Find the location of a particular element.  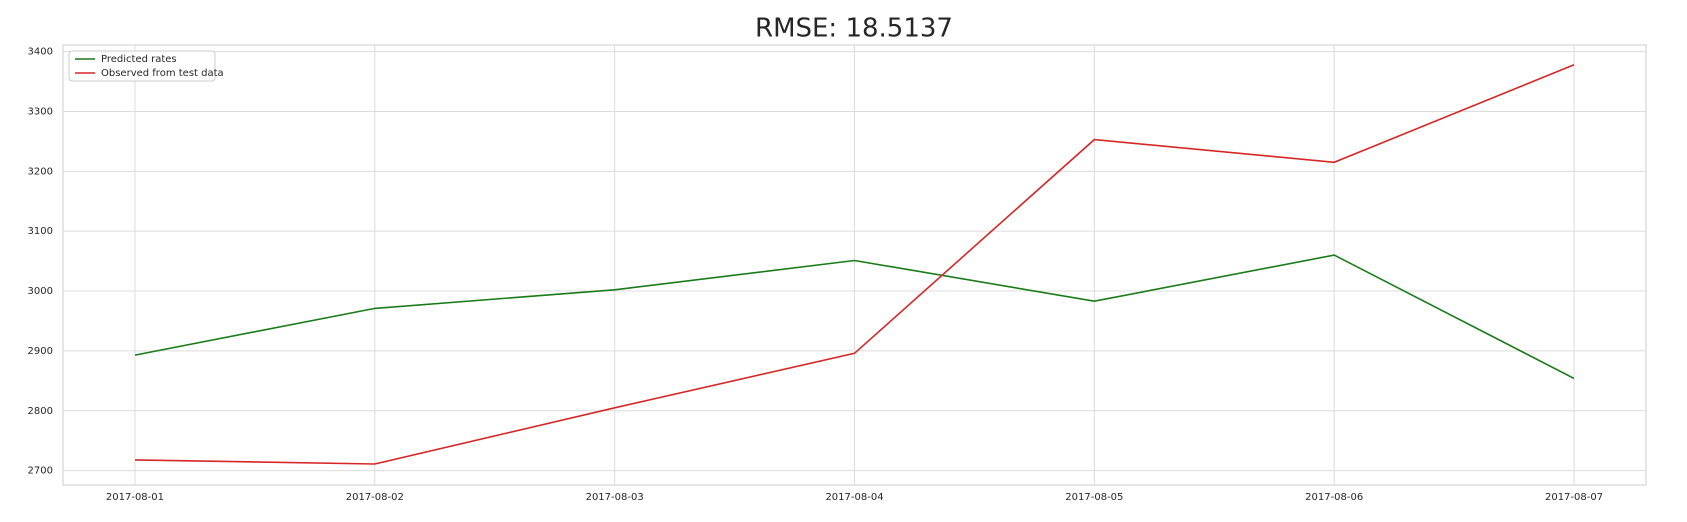

legend-box is located at coordinates (142, 66).